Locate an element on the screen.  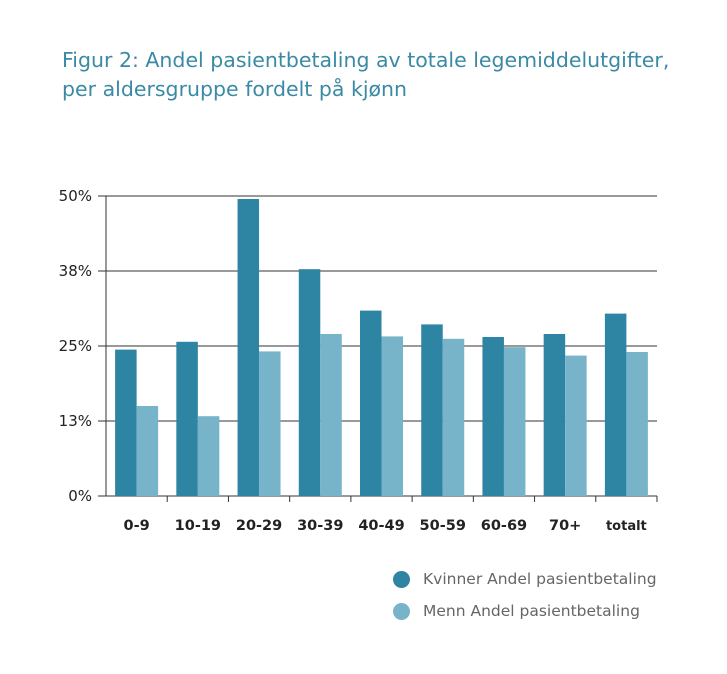
chart-title-line-2: per aldersgruppe fordelt på kjønn is located at coordinates (235, 89).